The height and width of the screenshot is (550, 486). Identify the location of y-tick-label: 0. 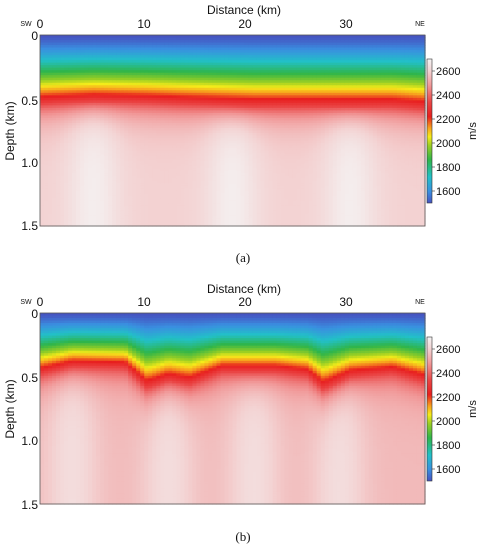
(34, 36).